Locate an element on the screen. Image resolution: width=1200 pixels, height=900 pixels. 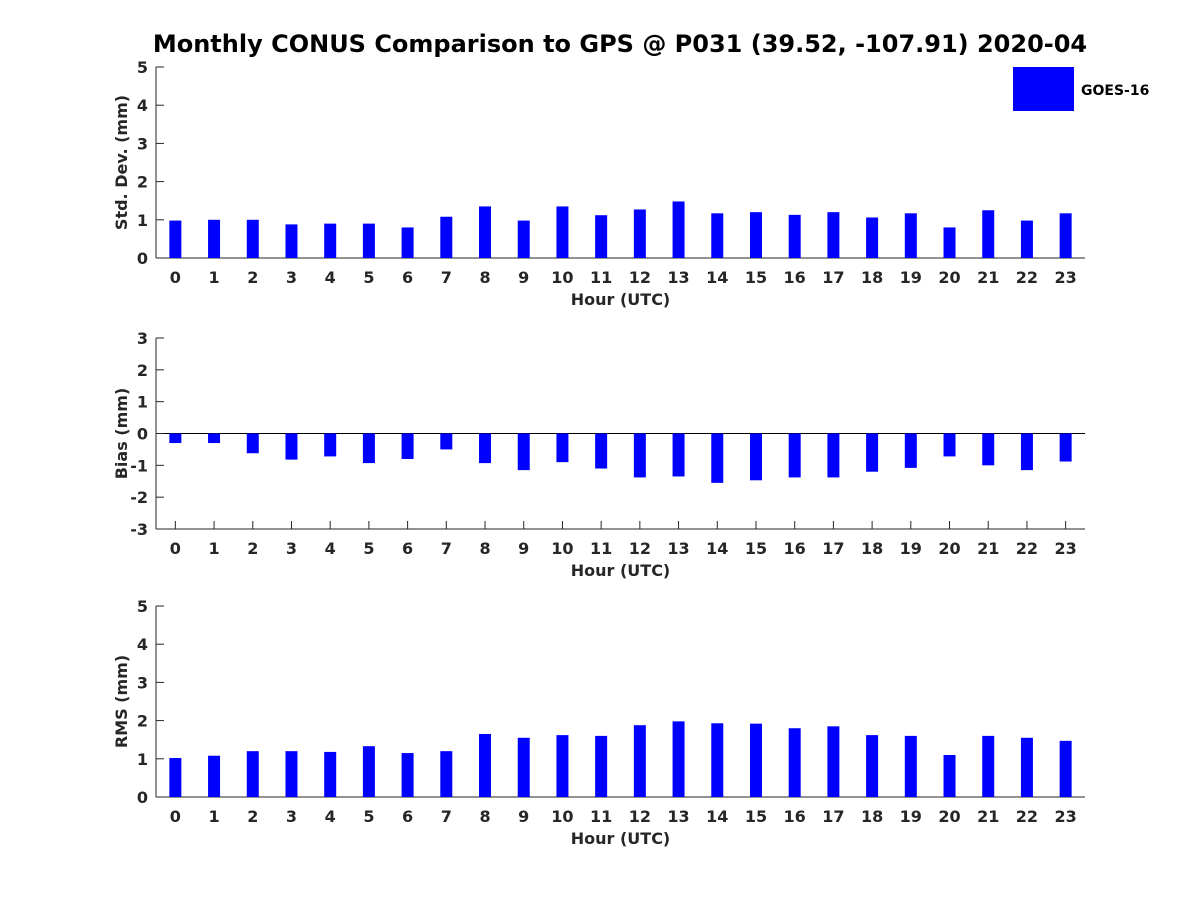
legend-label: GOES-16 is located at coordinates (1115, 91).